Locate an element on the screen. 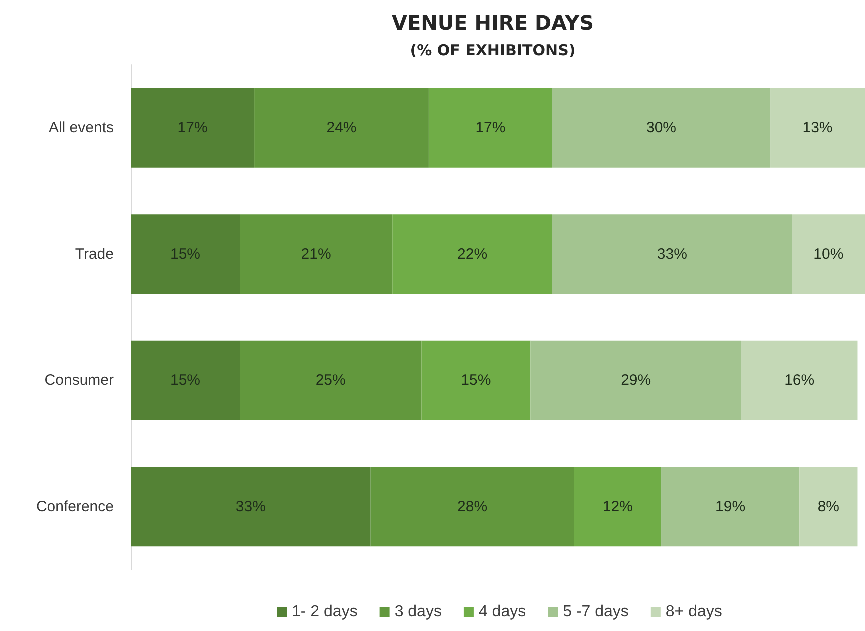 The height and width of the screenshot is (631, 865). data-label: 25% is located at coordinates (331, 381).